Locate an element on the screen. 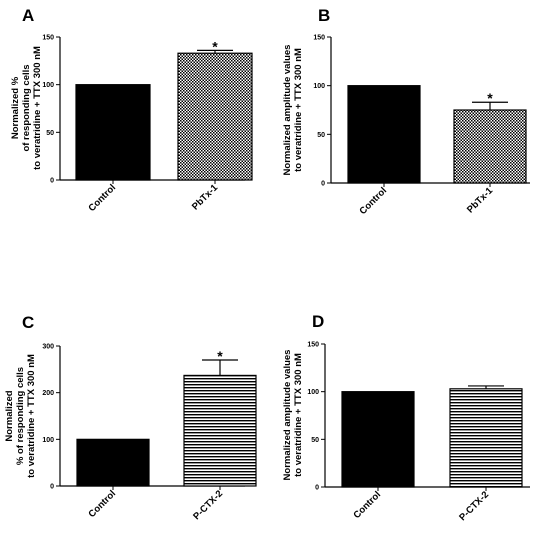 The image size is (550, 537). panel-letter: D is located at coordinates (318, 321).